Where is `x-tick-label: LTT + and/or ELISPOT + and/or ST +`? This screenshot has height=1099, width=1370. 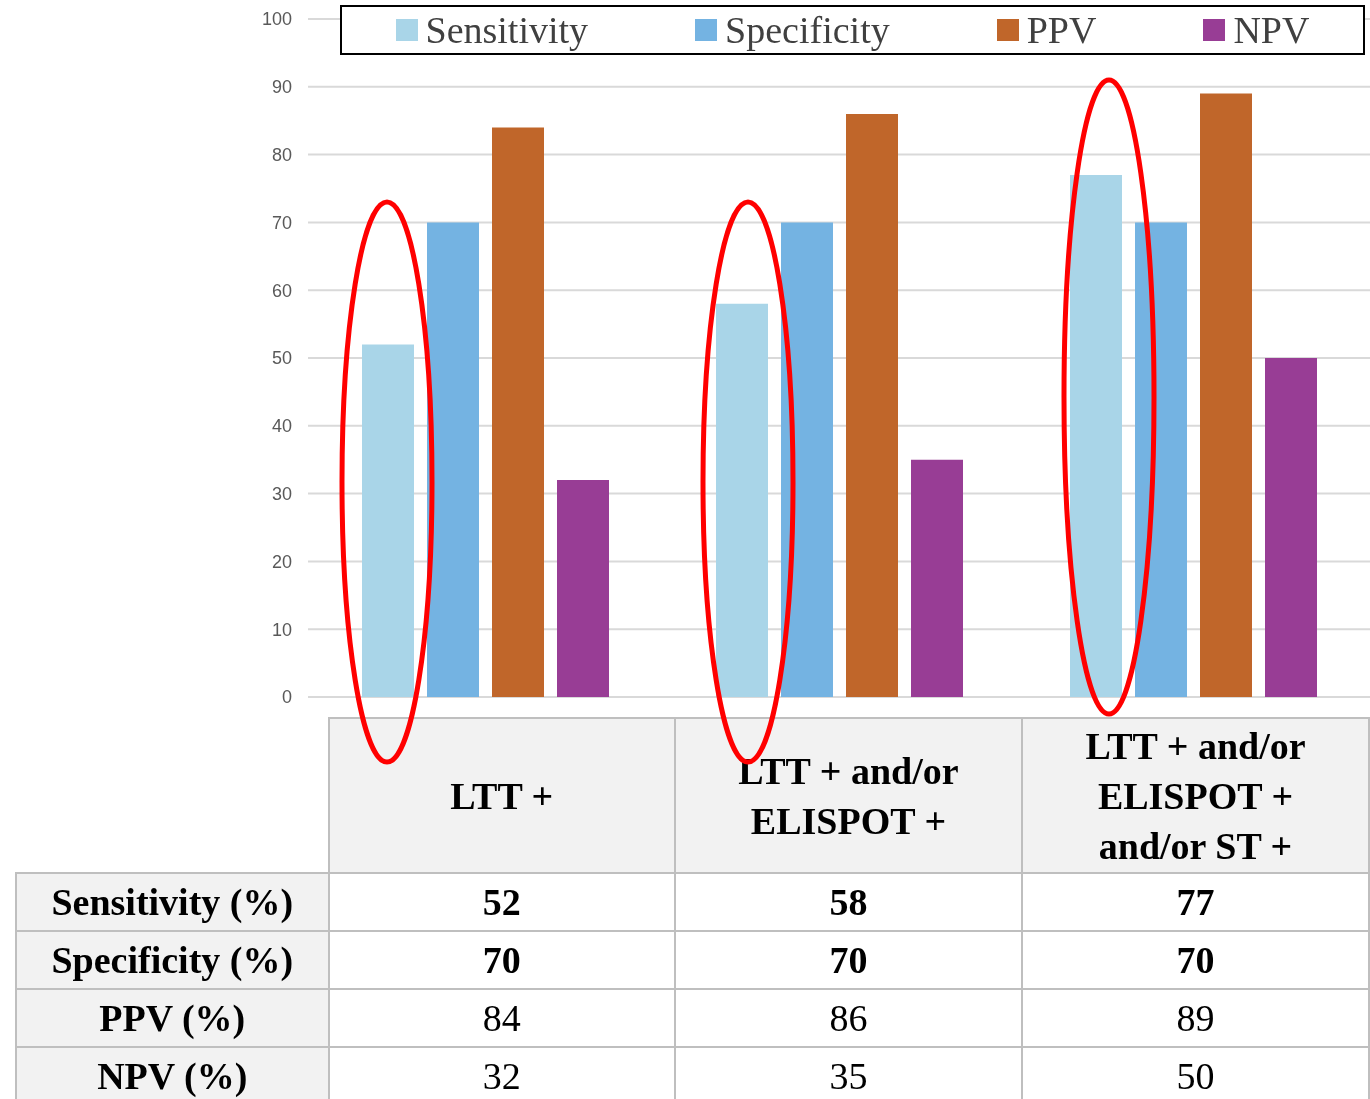
x-tick-label: LTT + and/or ELISPOT + and/or ST + is located at coordinates (1195, 795).